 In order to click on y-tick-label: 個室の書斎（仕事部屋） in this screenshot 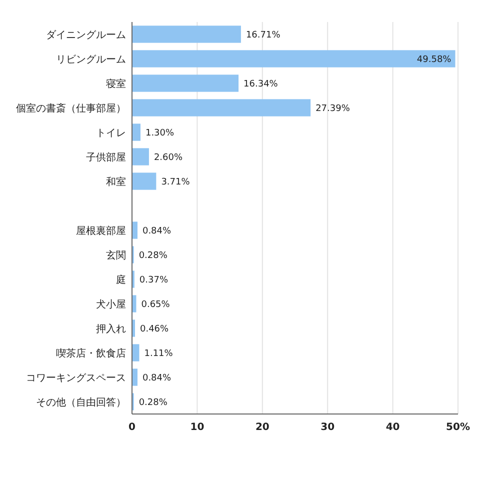, I will do `click(71, 108)`.